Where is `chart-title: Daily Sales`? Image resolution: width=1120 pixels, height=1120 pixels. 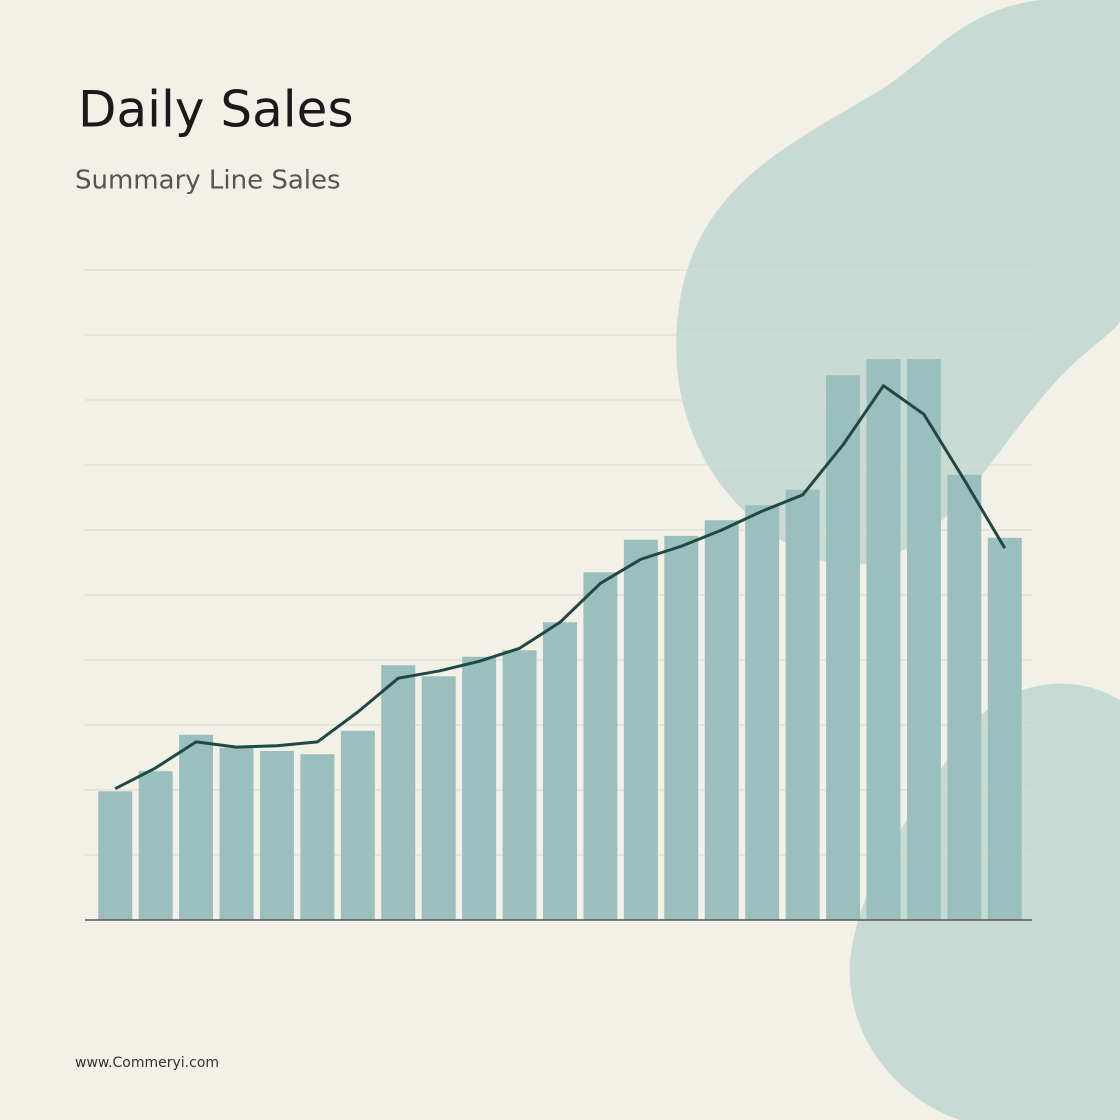 chart-title: Daily Sales is located at coordinates (216, 110).